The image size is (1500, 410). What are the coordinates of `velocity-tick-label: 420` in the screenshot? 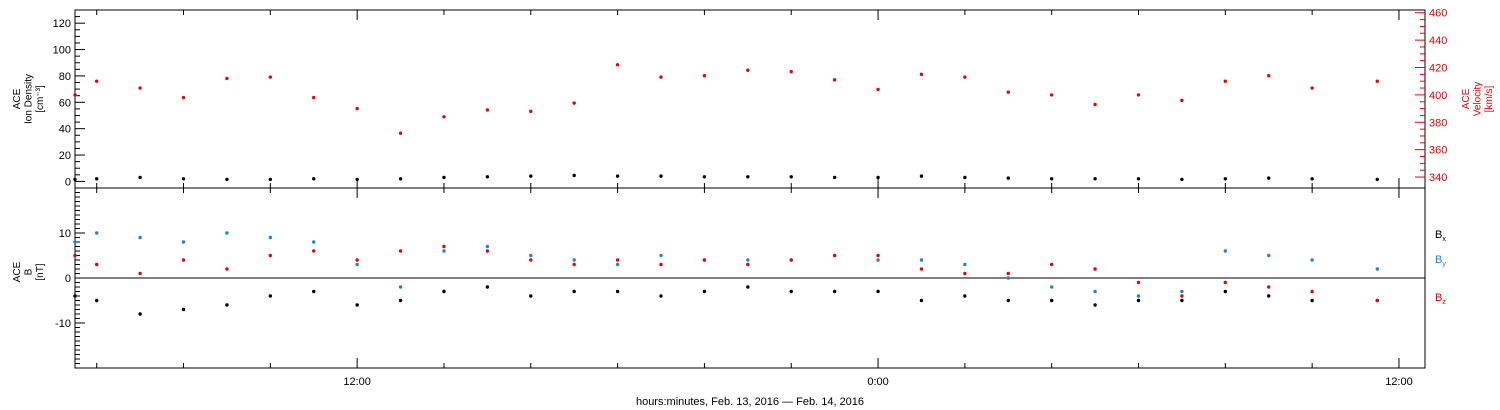 It's located at (1438, 69).